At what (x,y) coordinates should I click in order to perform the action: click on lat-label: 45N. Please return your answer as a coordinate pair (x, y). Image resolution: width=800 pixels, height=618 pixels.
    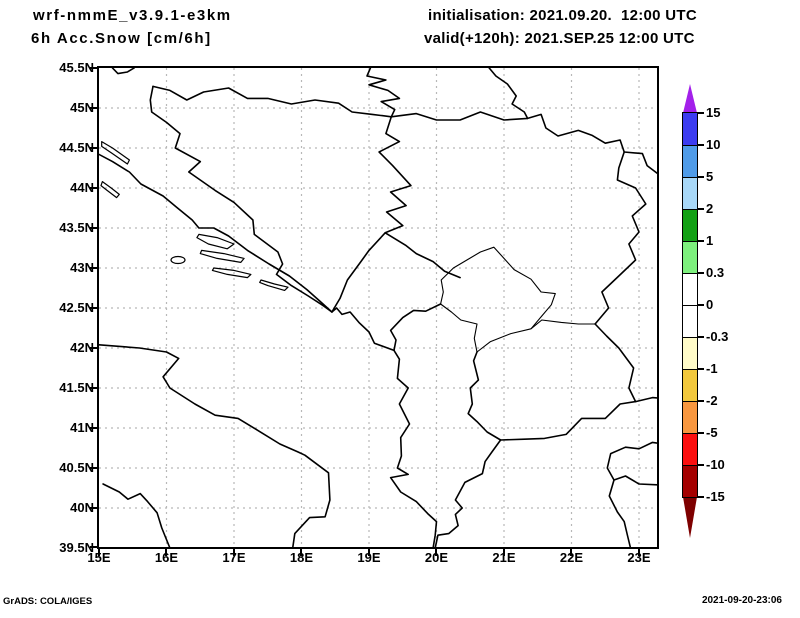
    Looking at the image, I should click on (82, 107).